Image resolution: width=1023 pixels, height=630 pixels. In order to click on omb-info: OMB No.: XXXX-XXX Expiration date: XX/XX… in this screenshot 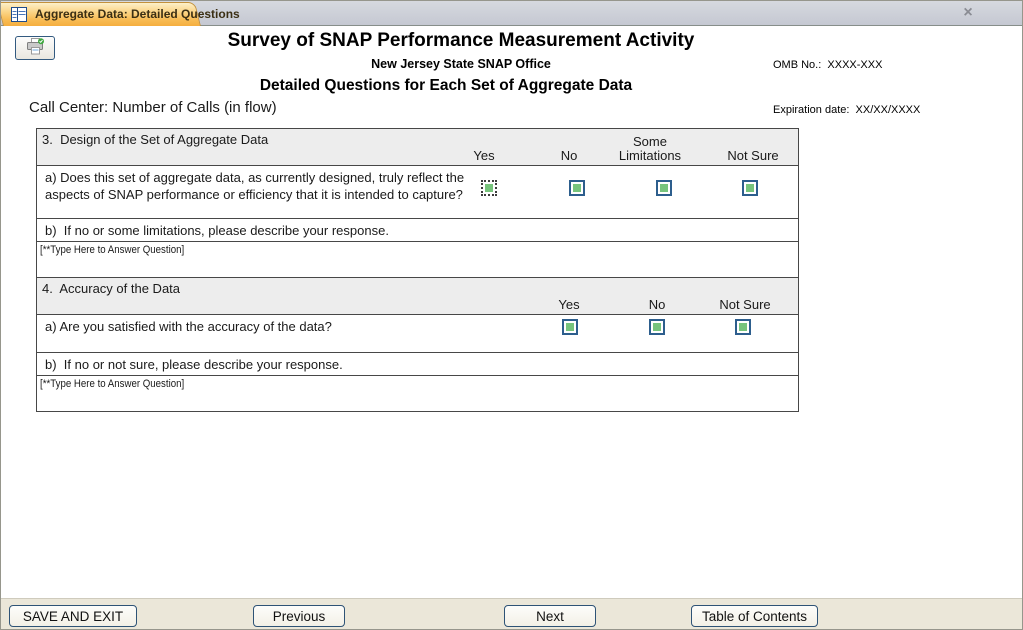, I will do `click(846, 88)`.